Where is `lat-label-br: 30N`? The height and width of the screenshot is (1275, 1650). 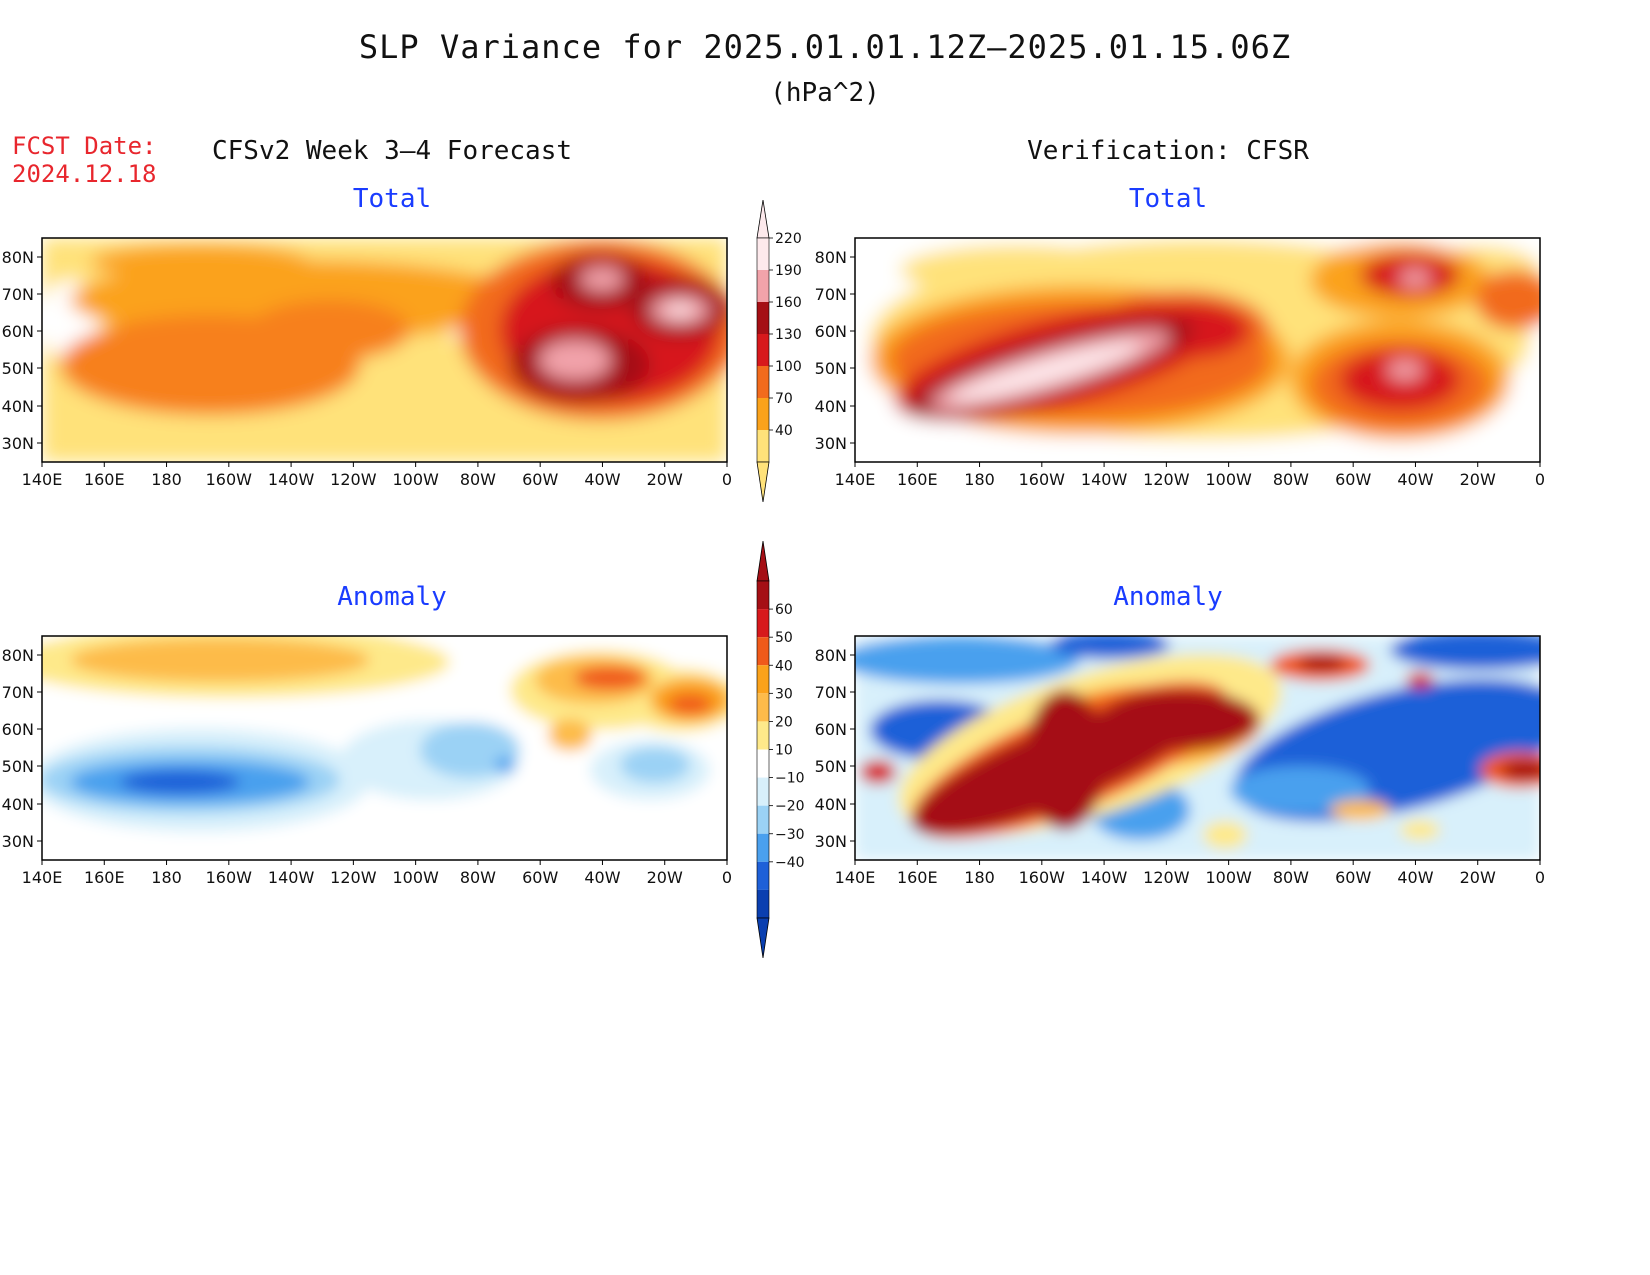
lat-label-br: 30N is located at coordinates (831, 841).